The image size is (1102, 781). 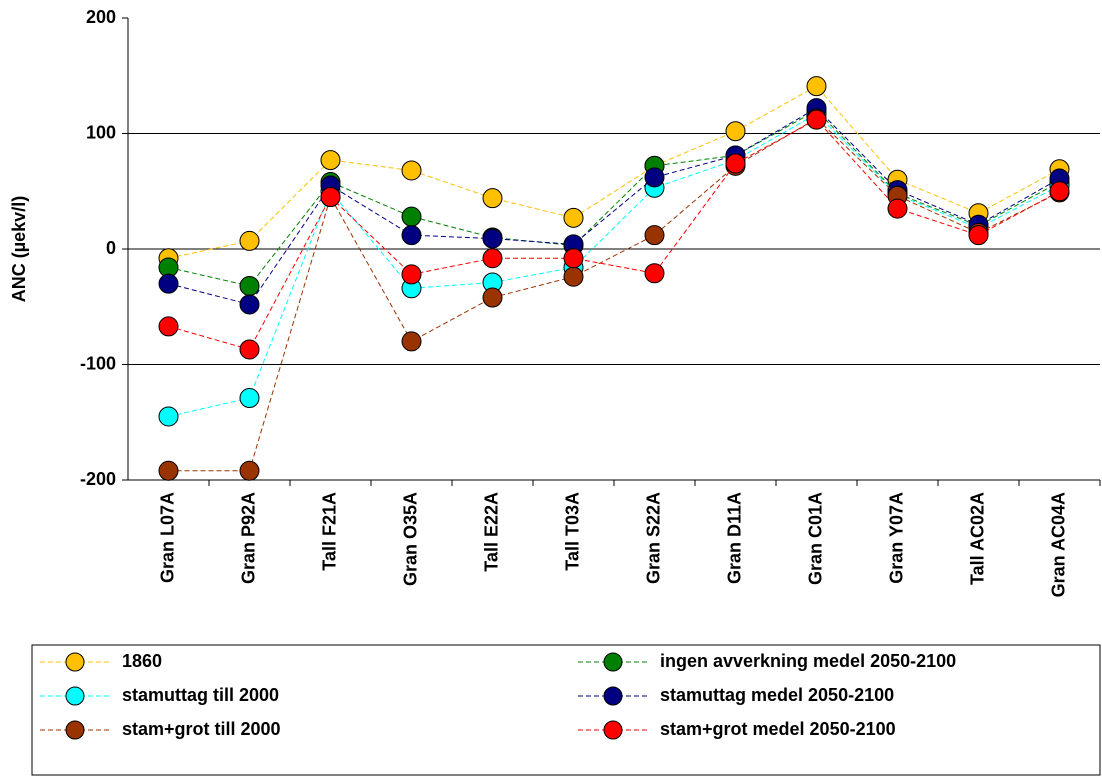 What do you see at coordinates (491, 532) in the screenshot?
I see `x-tick-label: Tall E22A` at bounding box center [491, 532].